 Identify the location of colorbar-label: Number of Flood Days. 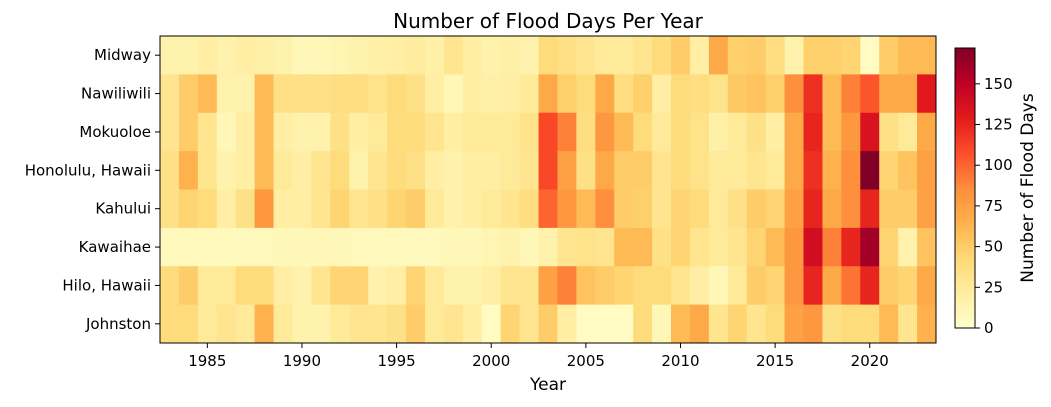
(1028, 188).